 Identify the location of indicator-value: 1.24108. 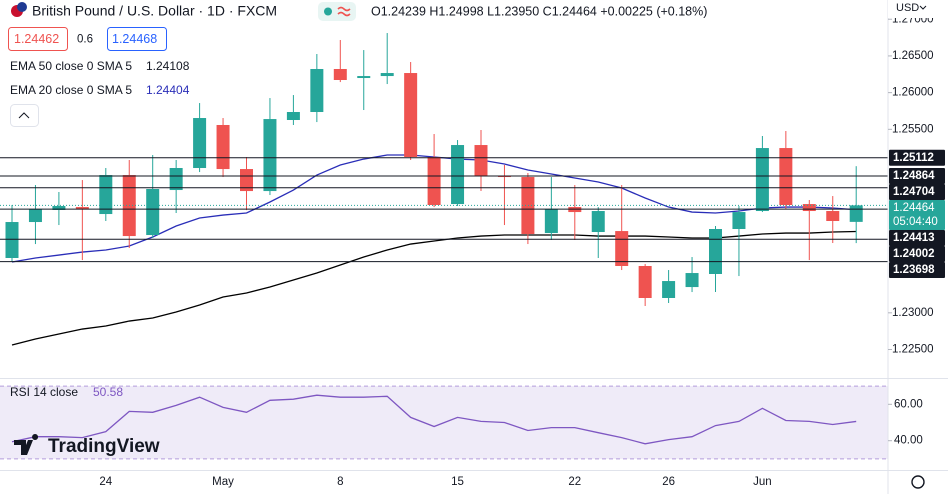
(168, 66).